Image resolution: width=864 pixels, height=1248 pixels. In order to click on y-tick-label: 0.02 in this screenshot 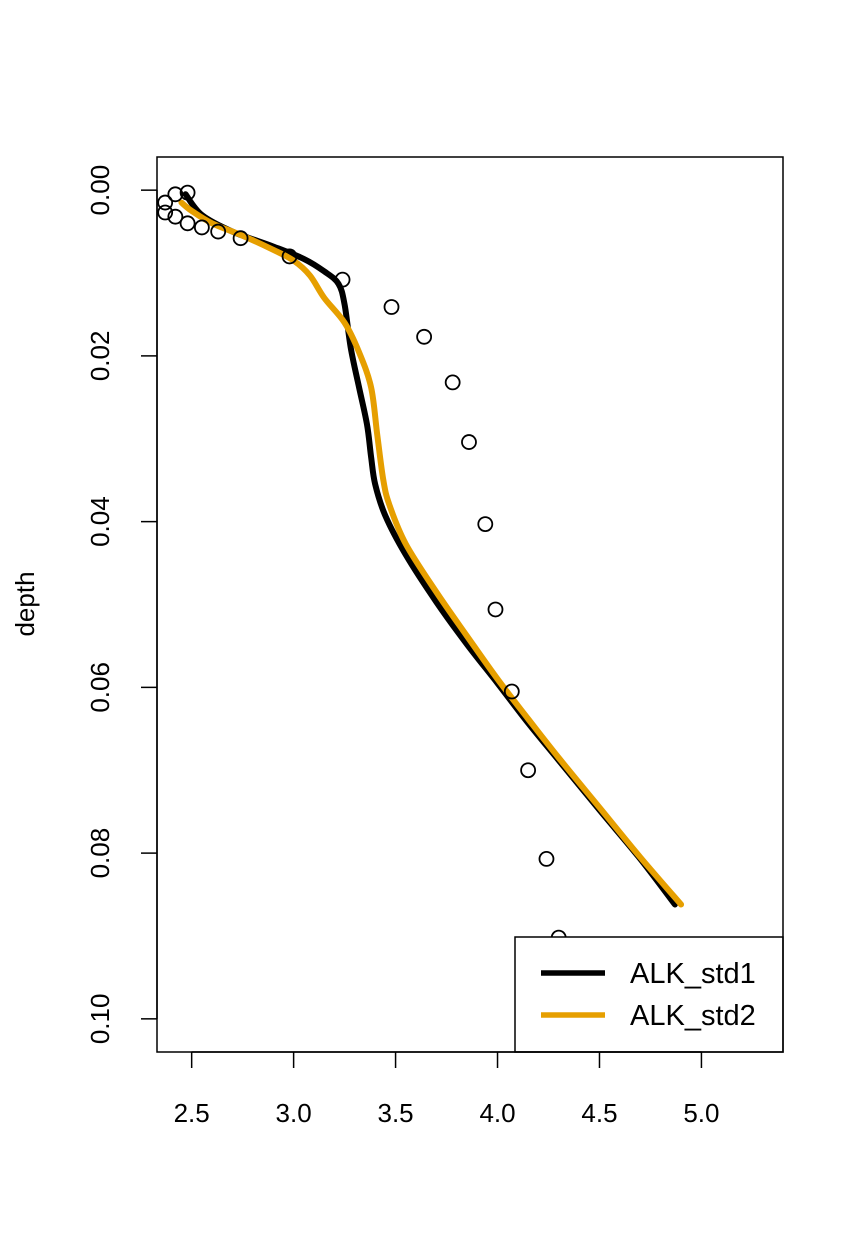, I will do `click(100, 356)`.